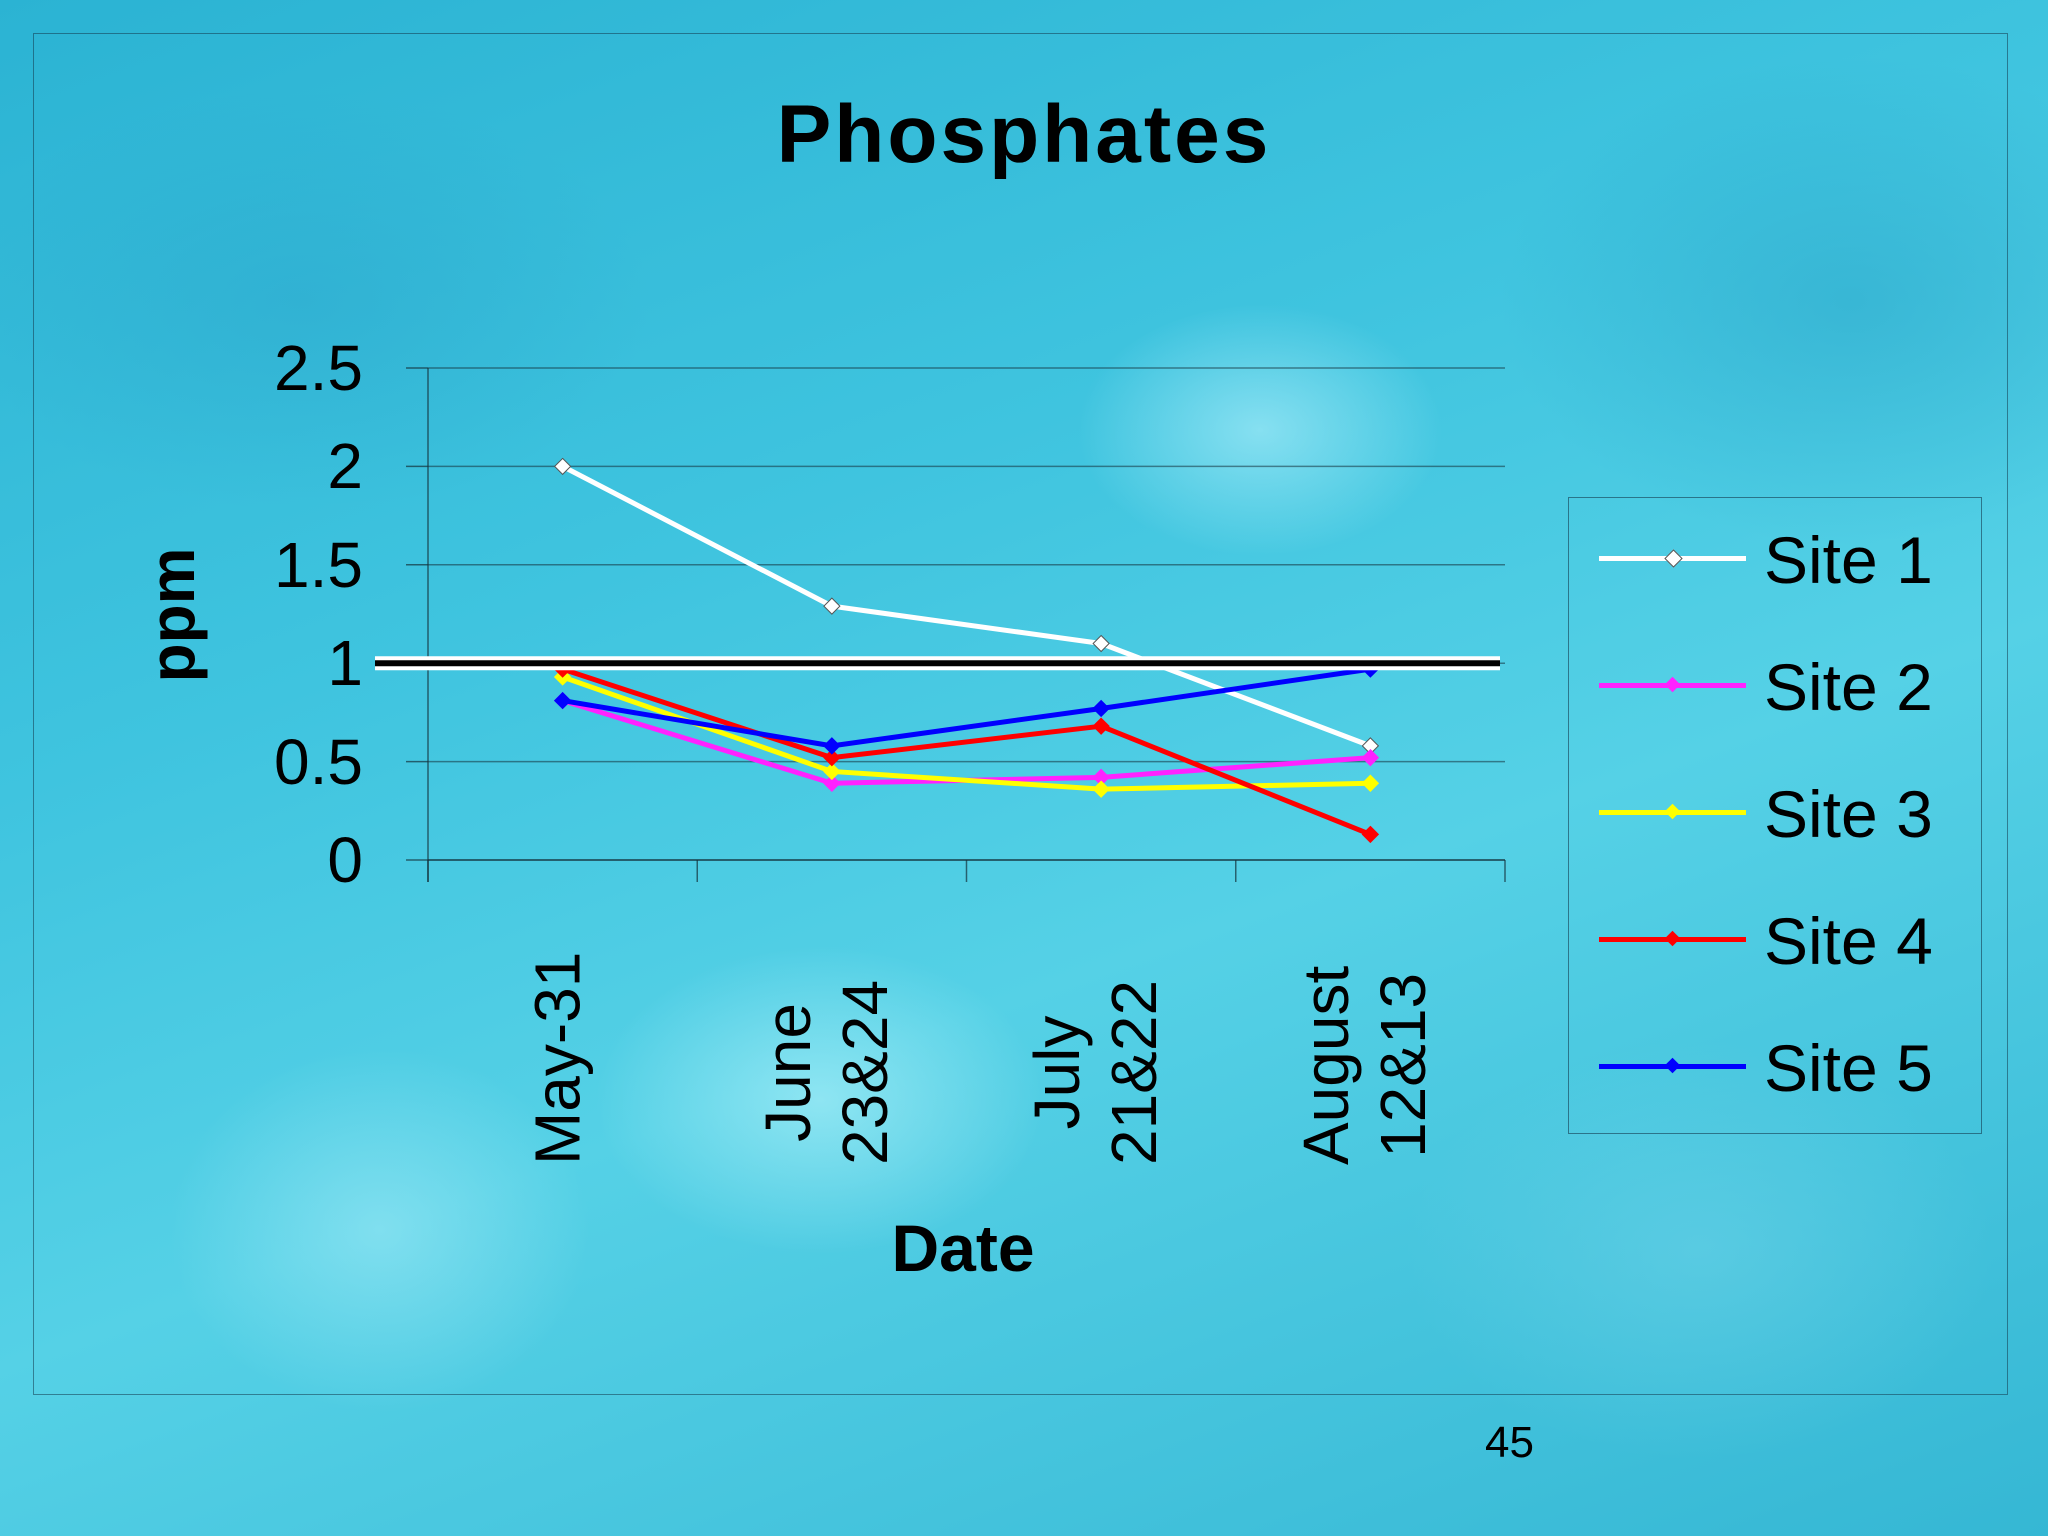 This screenshot has width=2048, height=1536. What do you see at coordinates (1326, 1065) in the screenshot?
I see `x-tick-label-line: August` at bounding box center [1326, 1065].